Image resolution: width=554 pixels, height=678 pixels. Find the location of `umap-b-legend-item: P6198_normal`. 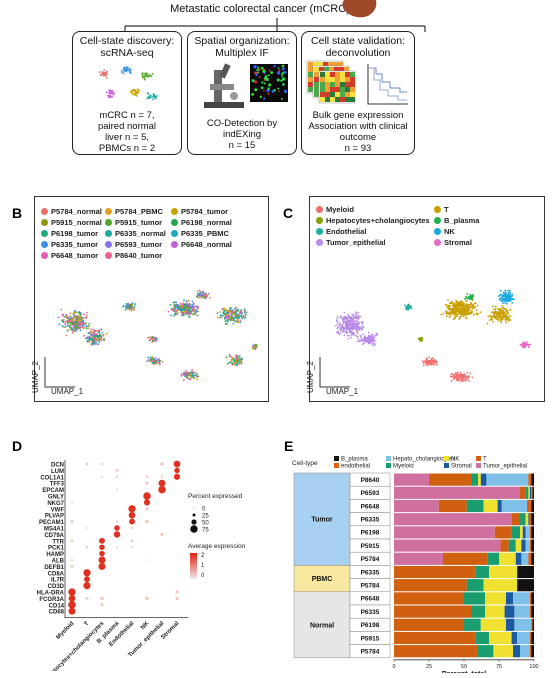

umap-b-legend-item: P6198_normal is located at coordinates (201, 222).